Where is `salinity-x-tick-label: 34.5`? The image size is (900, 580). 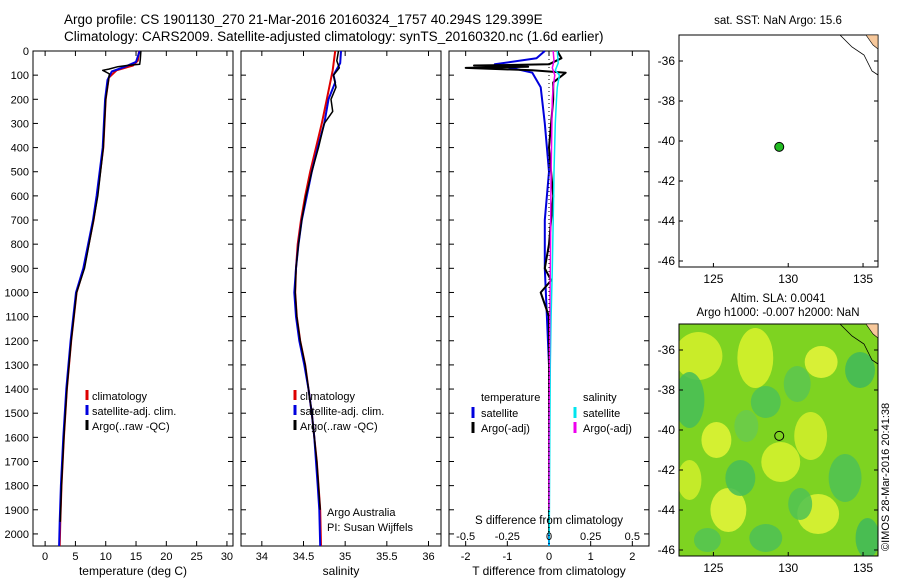
salinity-x-tick-label: 34.5 is located at coordinates (303, 557).